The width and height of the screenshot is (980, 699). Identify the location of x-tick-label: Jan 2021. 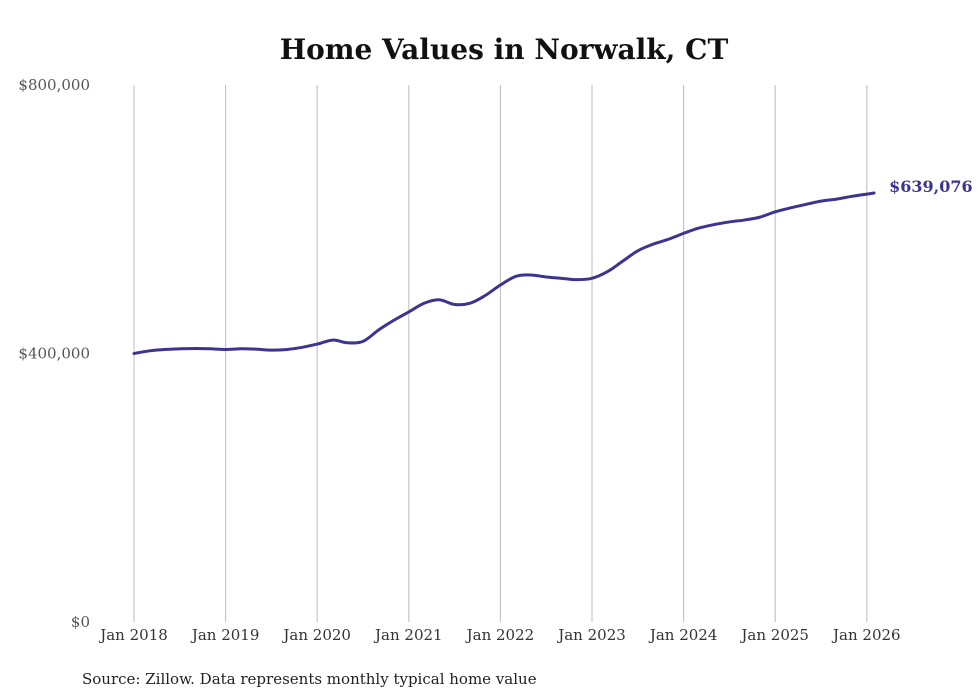
(408, 635).